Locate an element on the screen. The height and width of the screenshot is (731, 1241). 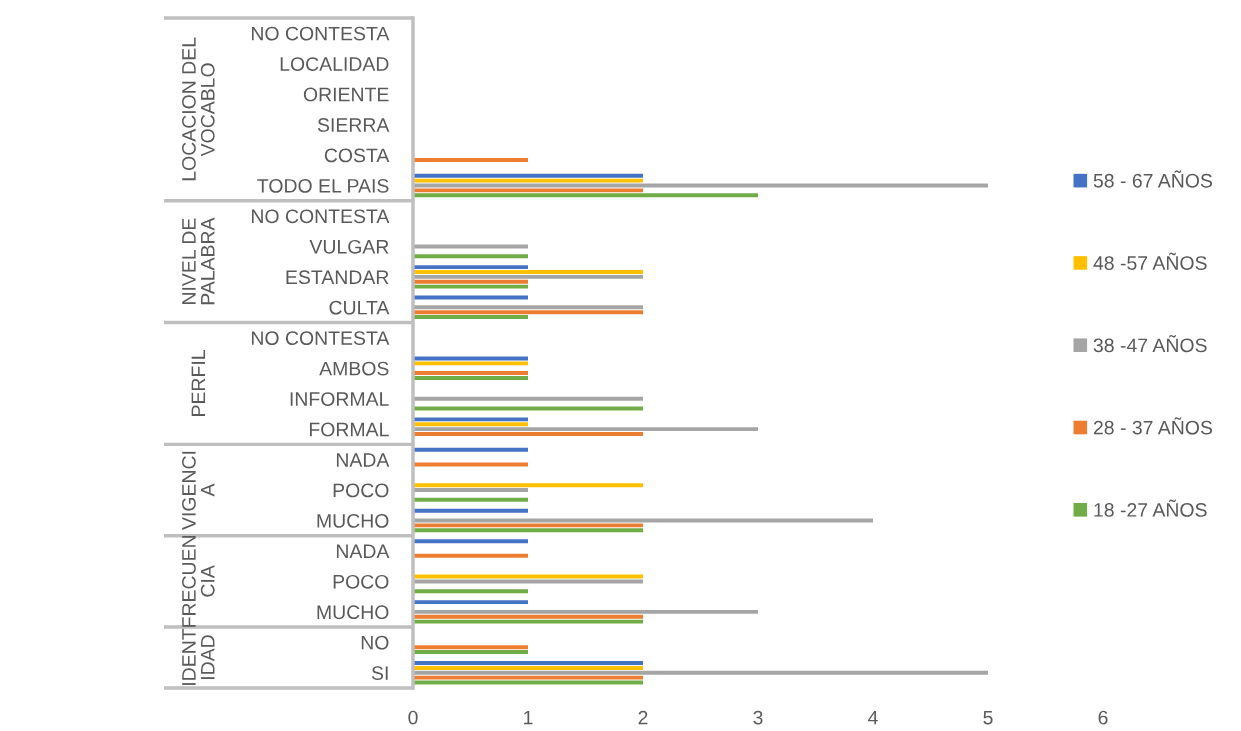
y-tick-label: INFORMAL is located at coordinates (339, 399).